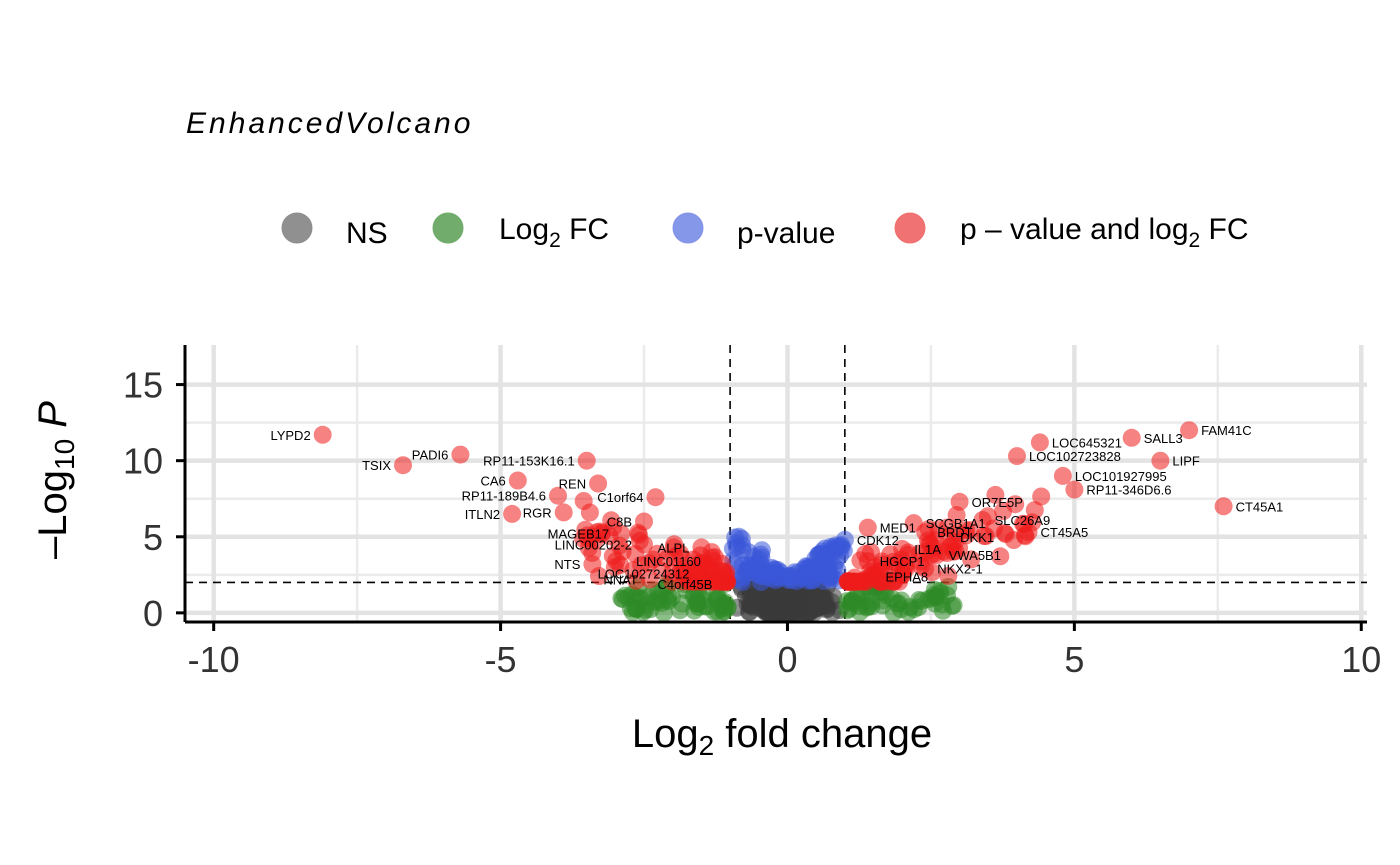 The width and height of the screenshot is (1400, 865). I want to click on legend-key-p, so click(688, 228).